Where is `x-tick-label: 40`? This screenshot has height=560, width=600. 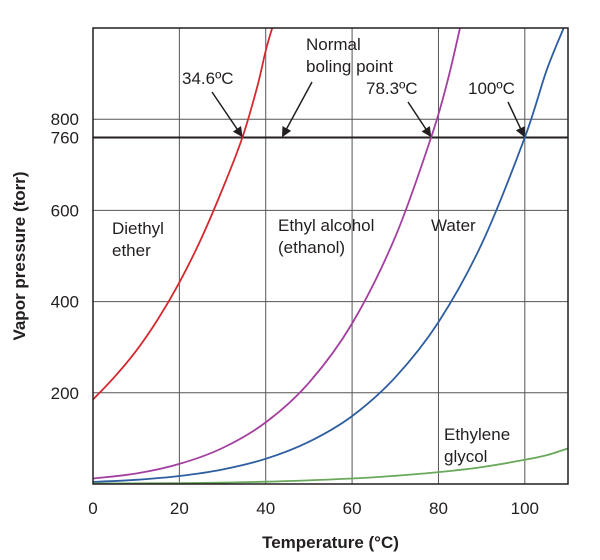
x-tick-label: 40 is located at coordinates (265, 508).